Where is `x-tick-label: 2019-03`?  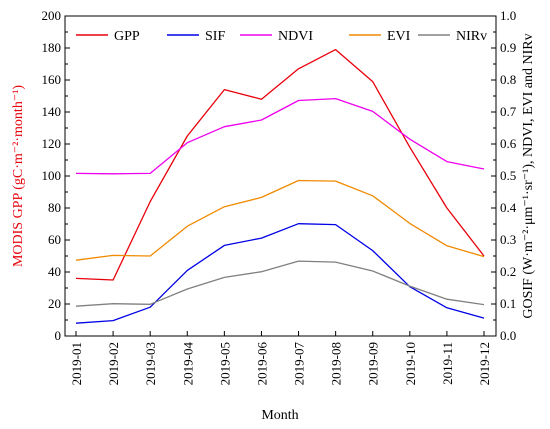
x-tick-label: 2019-03 is located at coordinates (150, 363).